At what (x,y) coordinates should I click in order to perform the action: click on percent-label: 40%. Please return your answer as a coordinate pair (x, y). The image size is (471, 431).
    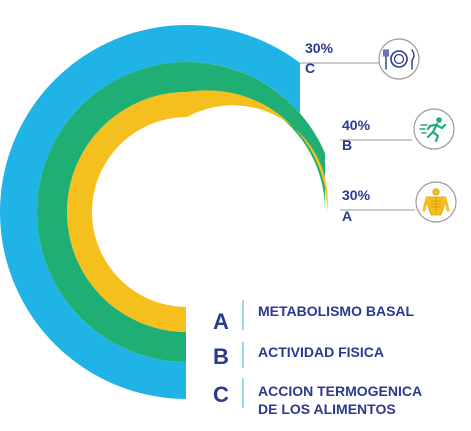
    Looking at the image, I should click on (356, 125).